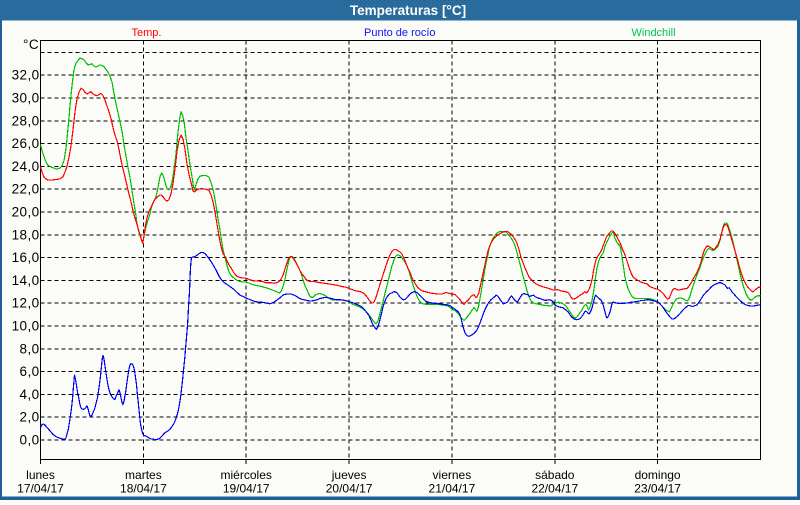 The width and height of the screenshot is (800, 505). Describe the element at coordinates (143, 475) in the screenshot. I see `svg-text: martes` at that location.